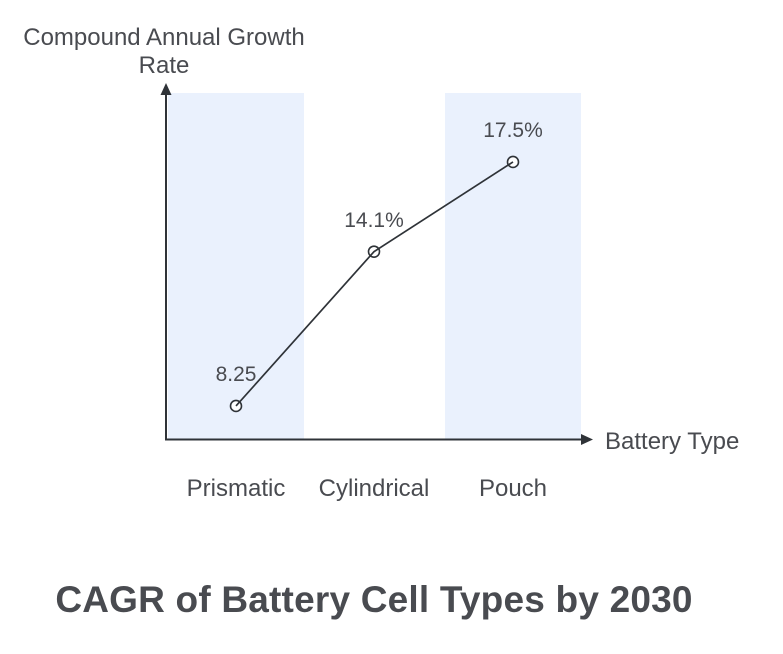  I want to click on point-label: 8.25, so click(236, 374).